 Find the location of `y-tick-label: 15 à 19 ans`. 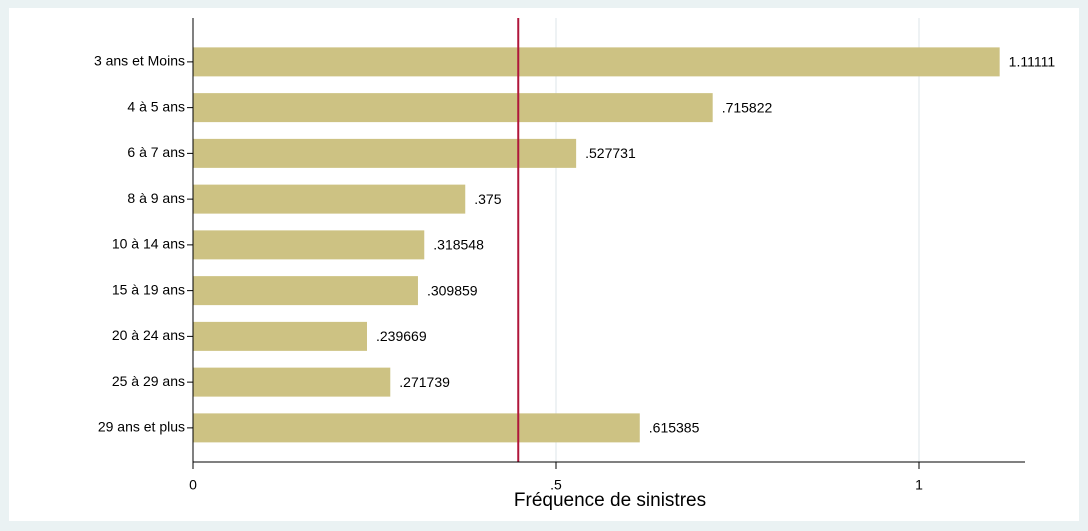

y-tick-label: 15 à 19 ans is located at coordinates (148, 289).